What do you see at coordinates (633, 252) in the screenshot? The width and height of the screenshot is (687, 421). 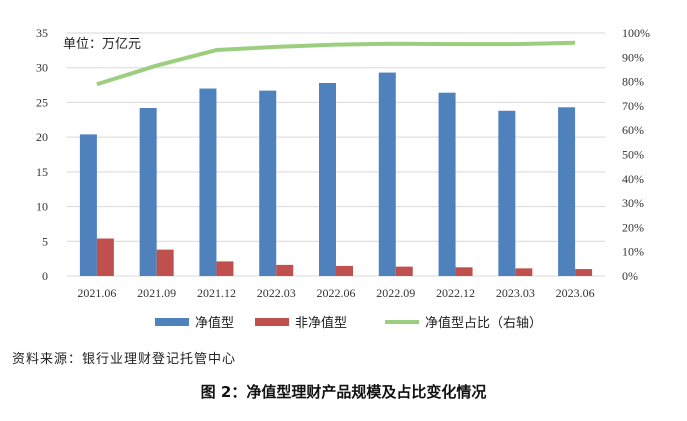 I see `y2-tick-label: 10%` at bounding box center [633, 252].